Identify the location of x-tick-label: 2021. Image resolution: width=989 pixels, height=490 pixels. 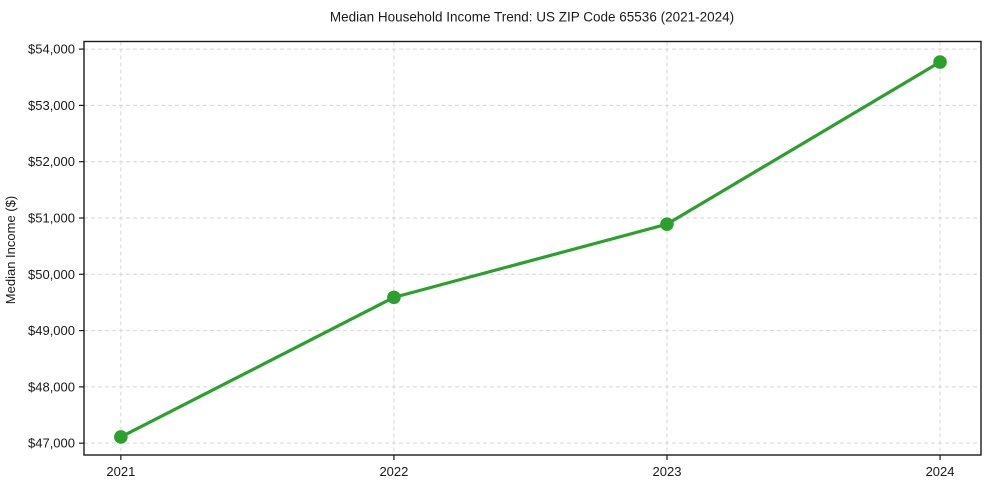
(120, 471).